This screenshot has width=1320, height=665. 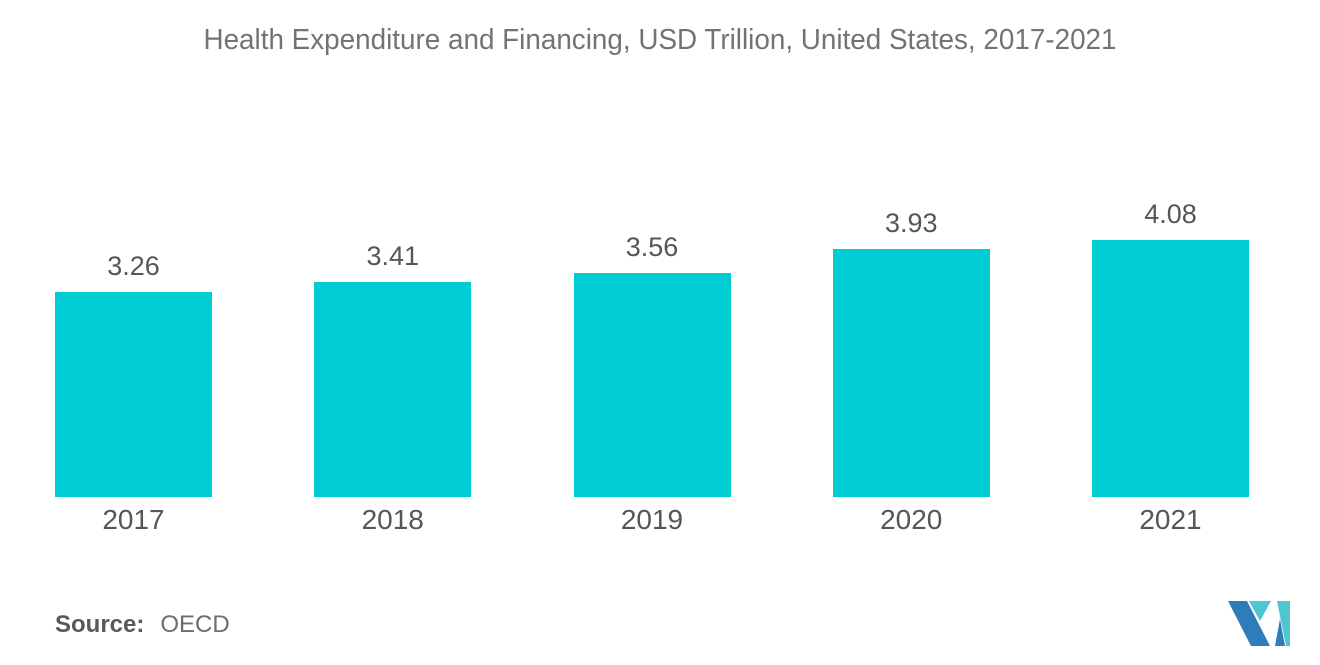 What do you see at coordinates (1170, 368) in the screenshot?
I see `bar-2021` at bounding box center [1170, 368].